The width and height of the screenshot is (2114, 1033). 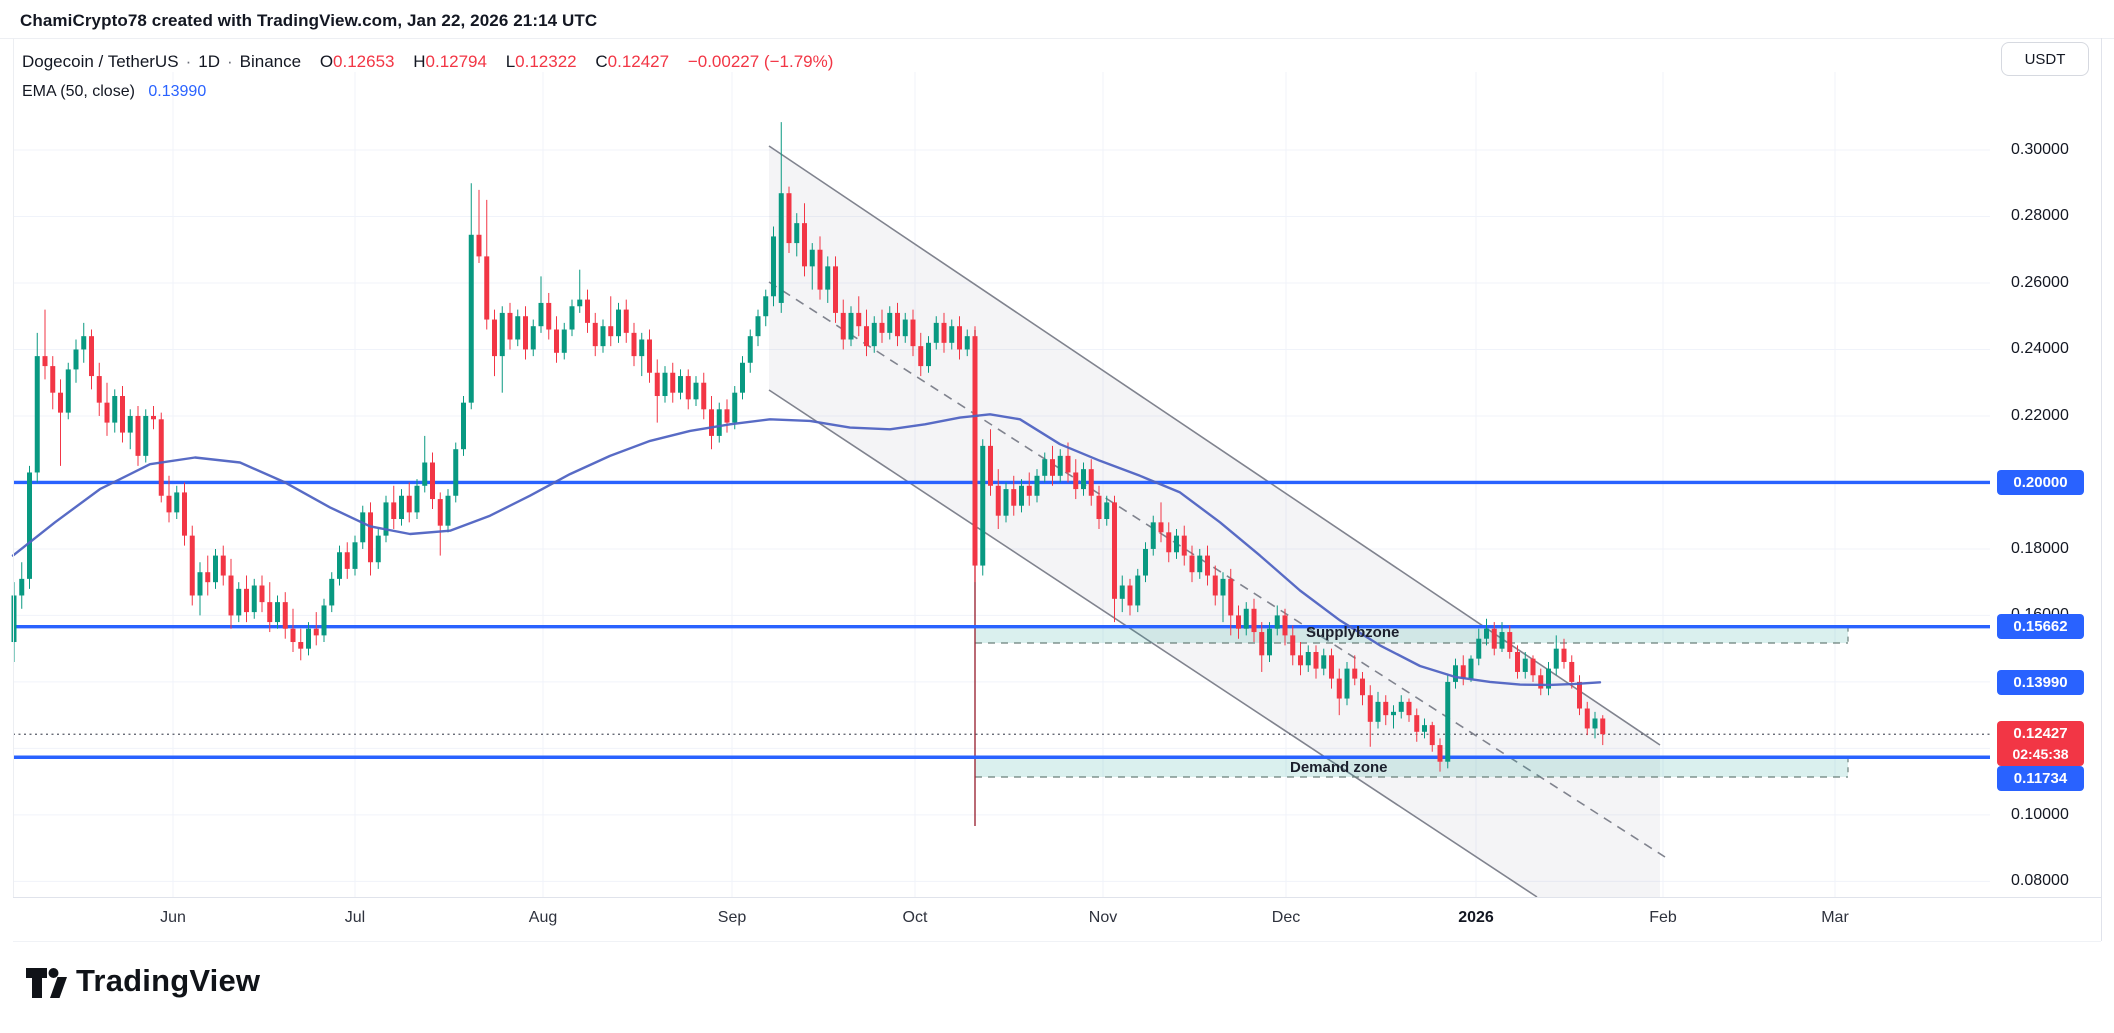 I want to click on month-label-Feb: Feb, so click(x=1663, y=917).